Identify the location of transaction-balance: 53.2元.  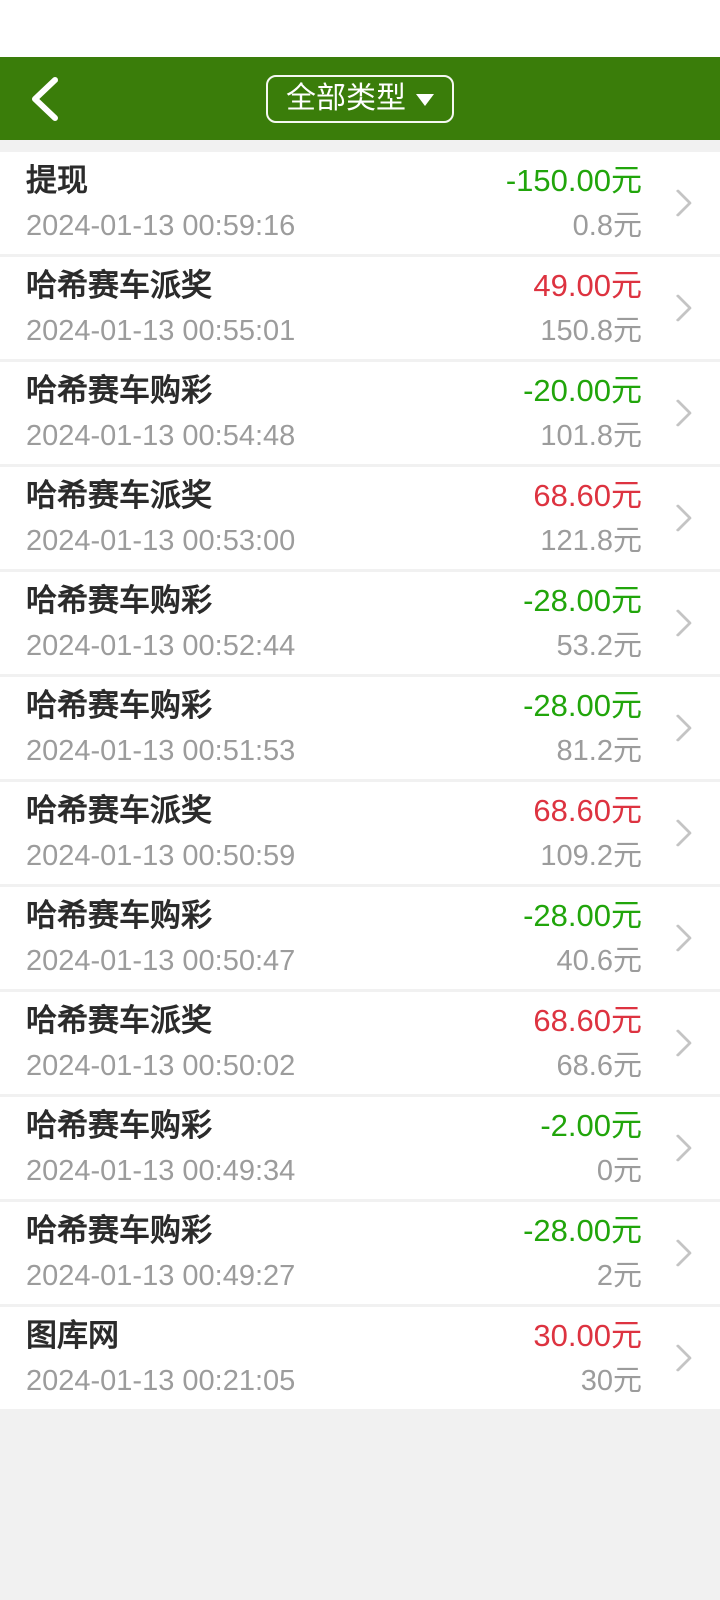
(599, 645).